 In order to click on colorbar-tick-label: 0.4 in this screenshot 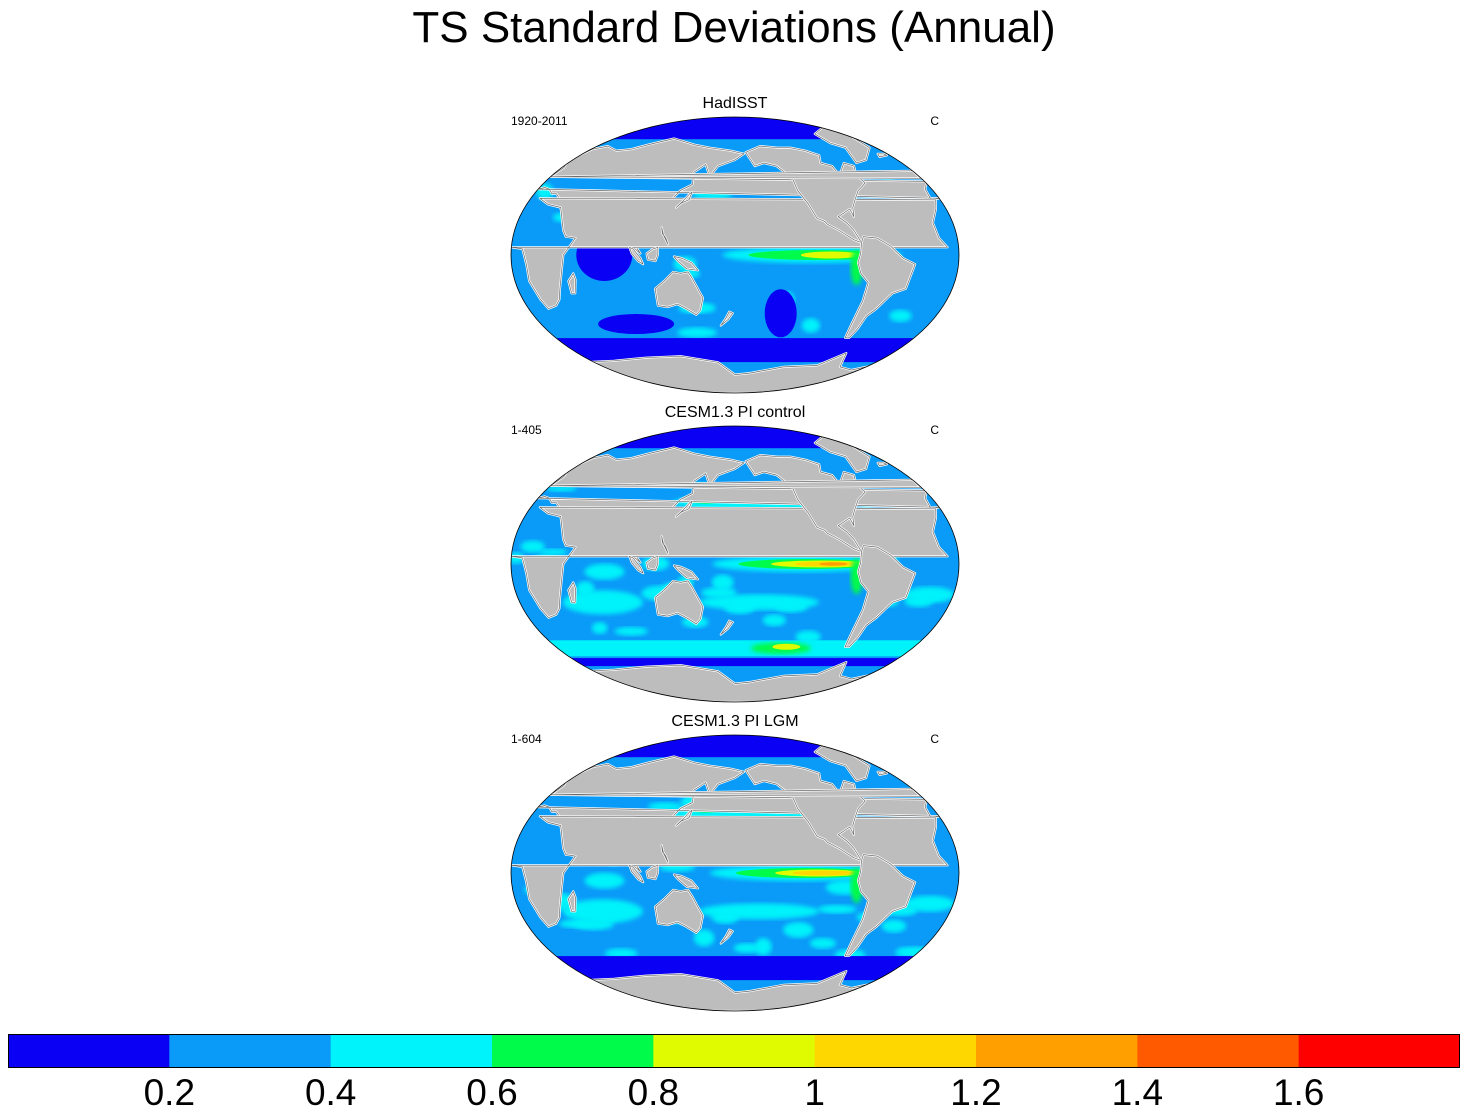, I will do `click(330, 1092)`.